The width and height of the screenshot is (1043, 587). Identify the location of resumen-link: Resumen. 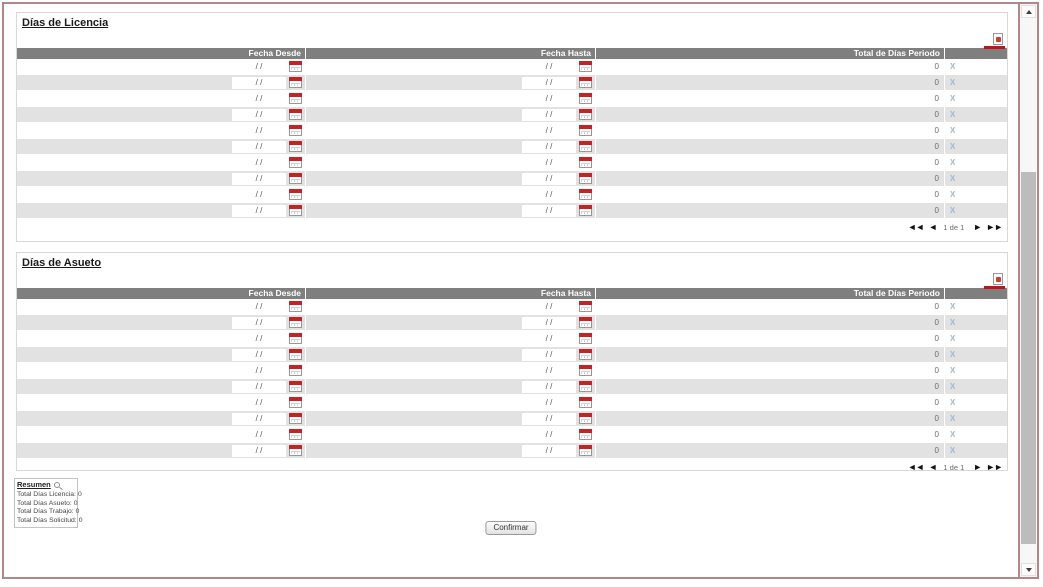
(34, 484).